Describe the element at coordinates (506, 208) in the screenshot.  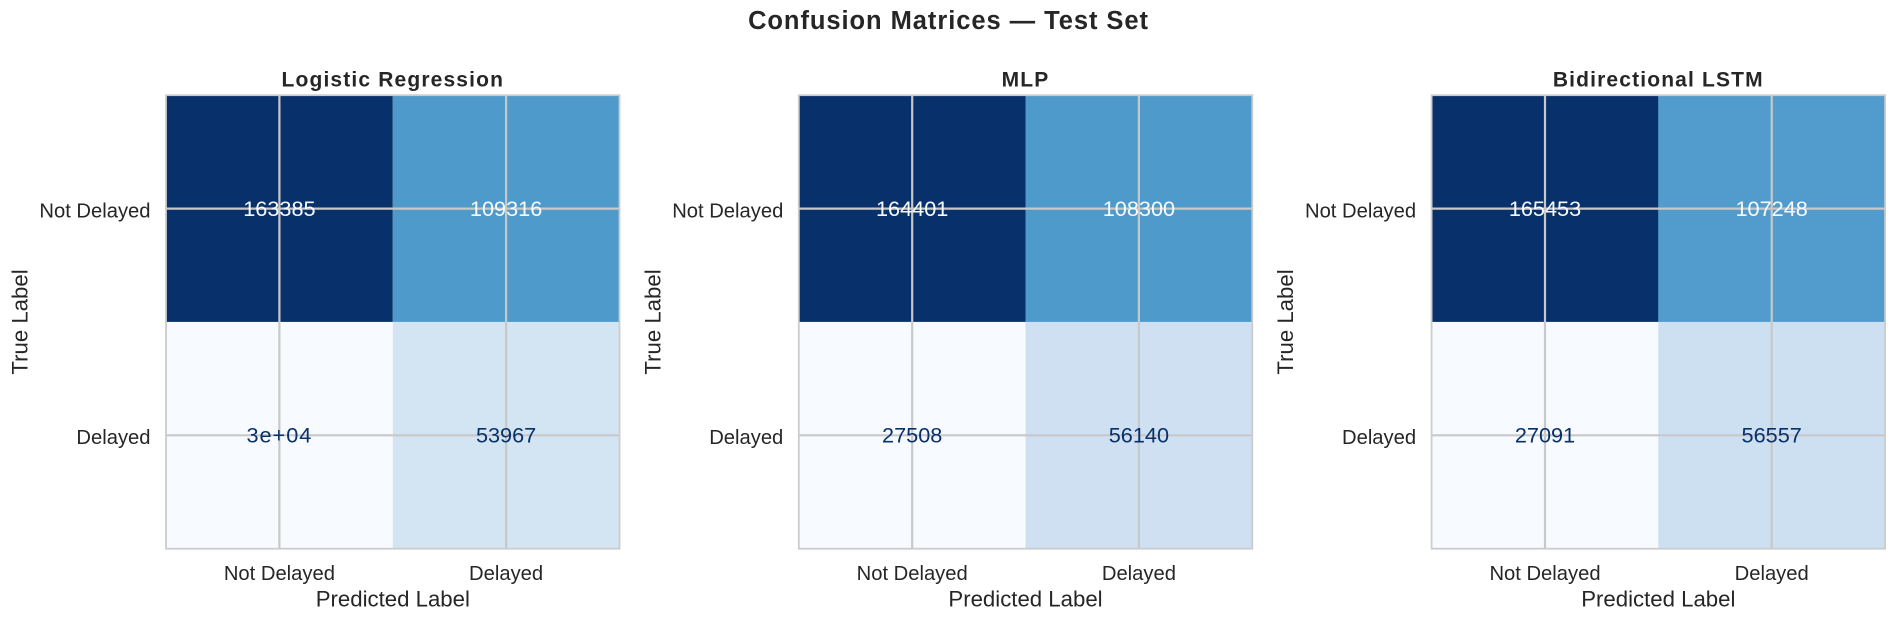
I see `svg-text: 109316` at that location.